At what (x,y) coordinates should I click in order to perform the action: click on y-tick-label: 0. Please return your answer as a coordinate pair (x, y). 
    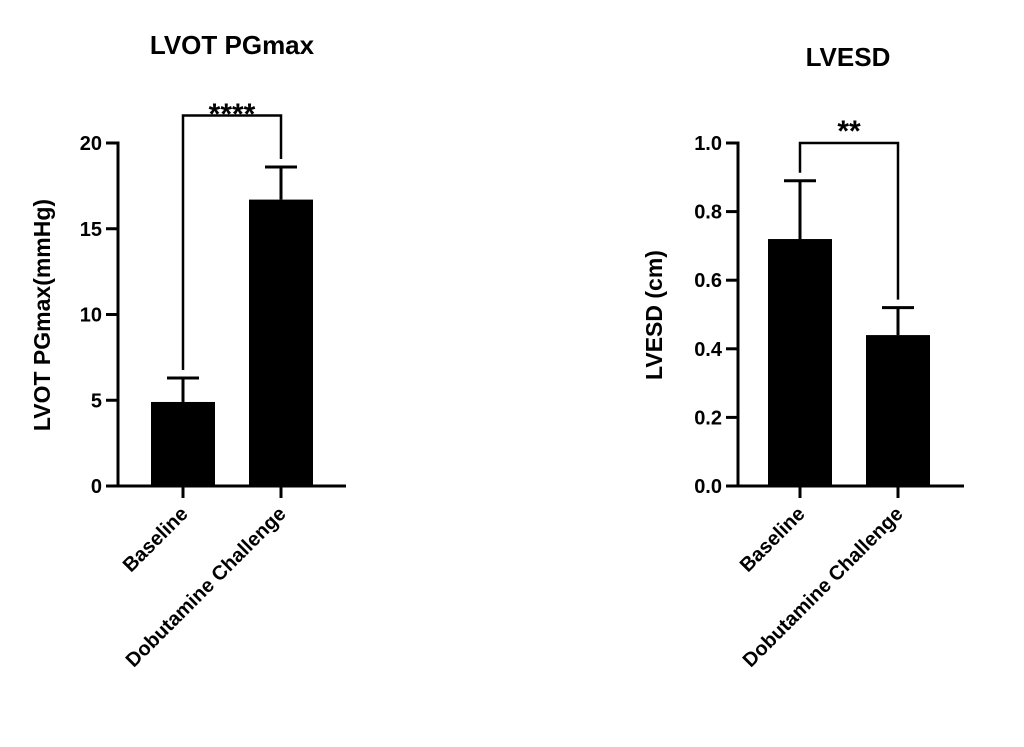
    Looking at the image, I should click on (96, 487).